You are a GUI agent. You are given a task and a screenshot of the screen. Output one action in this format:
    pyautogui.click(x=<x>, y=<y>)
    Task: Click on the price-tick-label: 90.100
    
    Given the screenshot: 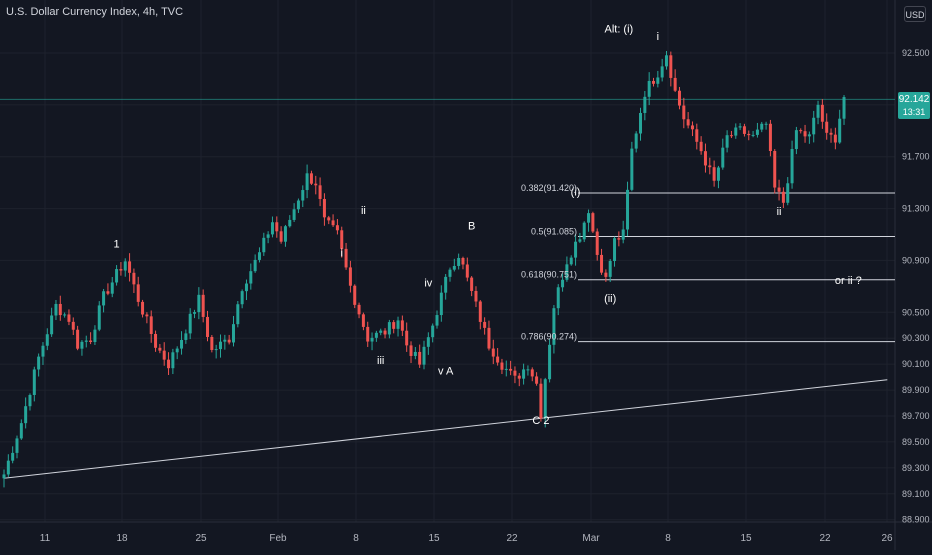 What is the action you would take?
    pyautogui.click(x=916, y=364)
    